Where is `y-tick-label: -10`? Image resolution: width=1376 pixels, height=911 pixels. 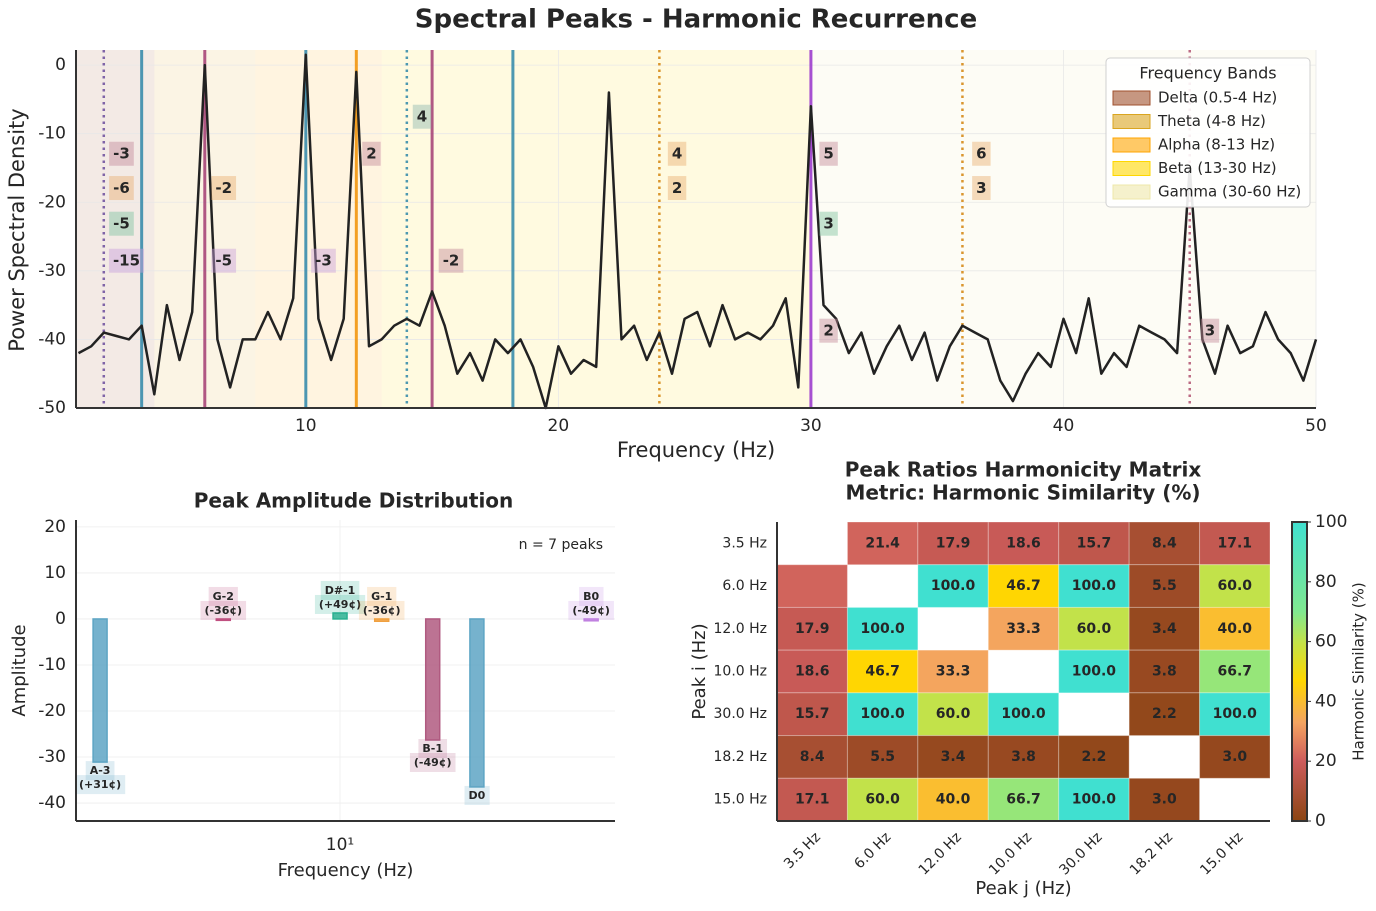
y-tick-label: -10 is located at coordinates (52, 134).